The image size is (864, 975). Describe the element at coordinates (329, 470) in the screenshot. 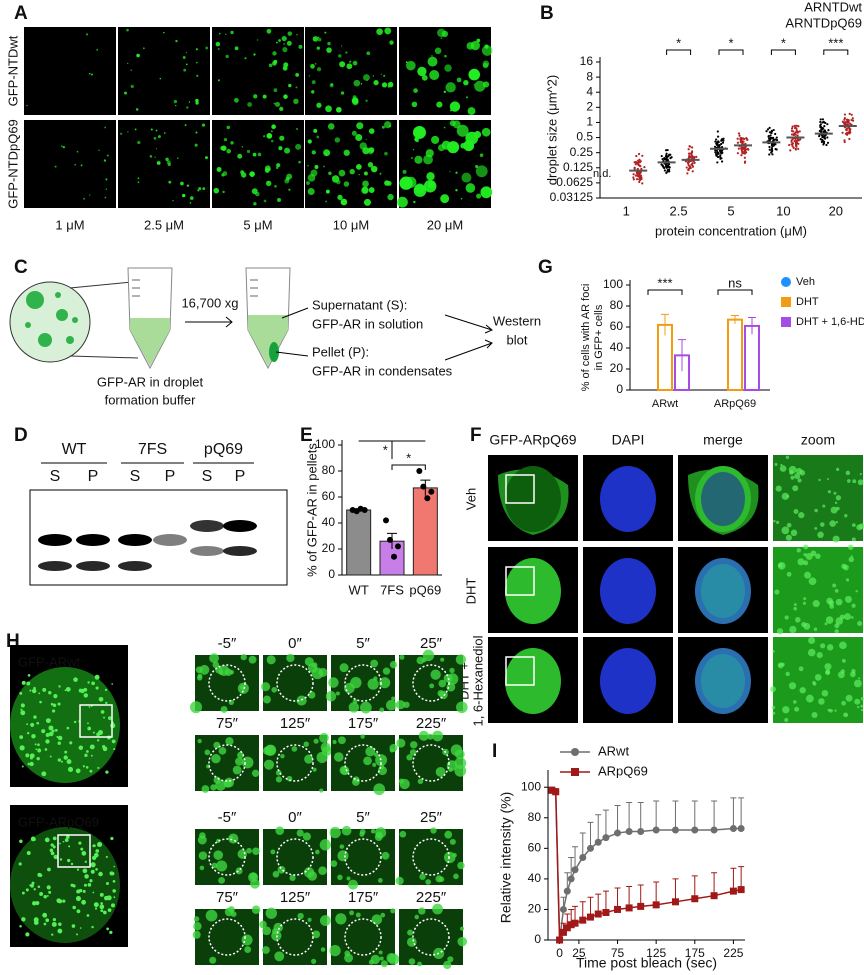

I see `y-tick-label: 80` at that location.